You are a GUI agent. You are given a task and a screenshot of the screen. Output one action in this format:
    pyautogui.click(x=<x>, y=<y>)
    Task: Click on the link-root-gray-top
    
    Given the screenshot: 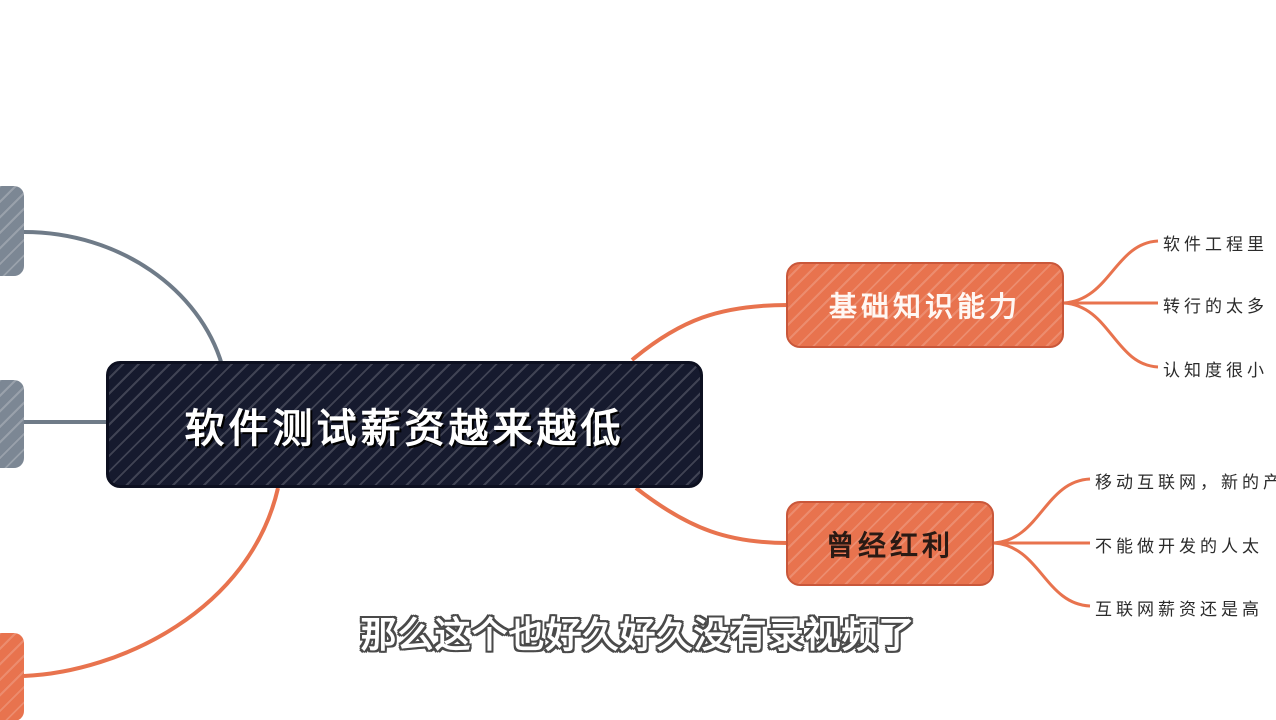 What is the action you would take?
    pyautogui.click(x=123, y=298)
    